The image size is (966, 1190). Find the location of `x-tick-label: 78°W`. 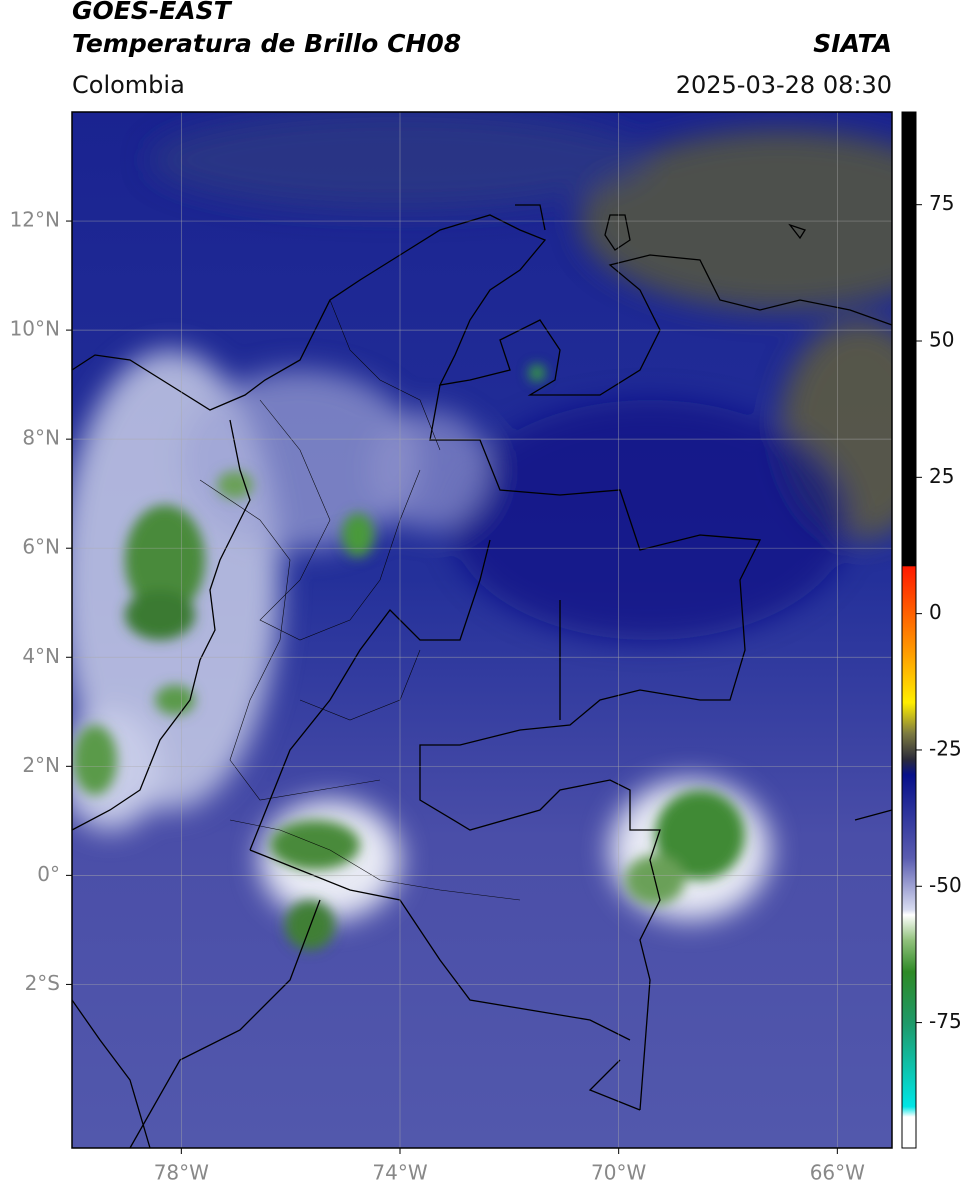

x-tick-label: 78°W is located at coordinates (181, 1173).